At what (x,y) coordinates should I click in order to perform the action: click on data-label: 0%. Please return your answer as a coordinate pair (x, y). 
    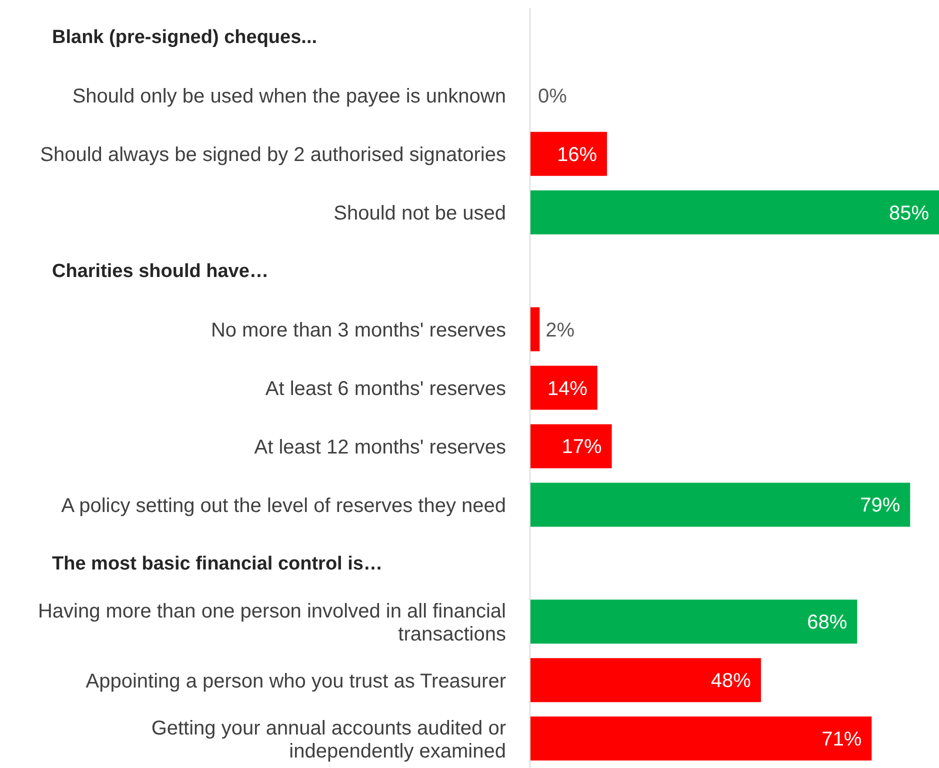
    Looking at the image, I should click on (553, 97).